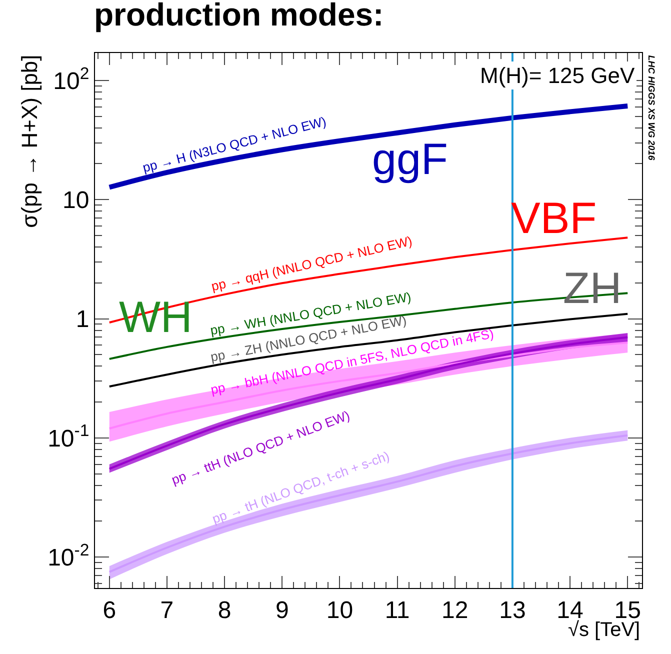 This screenshot has height=654, width=671. What do you see at coordinates (410, 159) in the screenshot?
I see `annotation: ggF` at bounding box center [410, 159].